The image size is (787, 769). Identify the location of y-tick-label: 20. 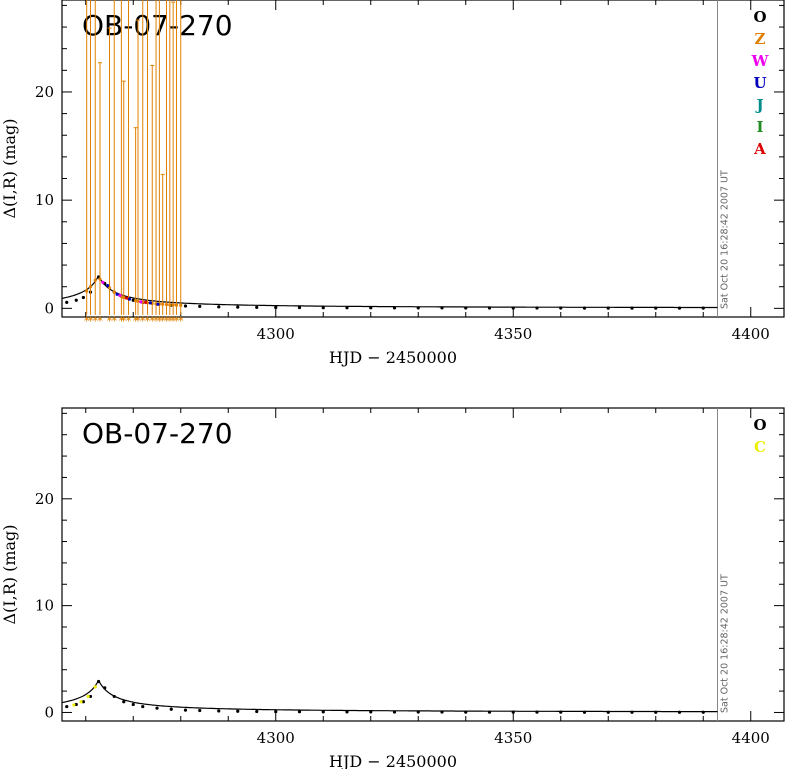
(44, 499).